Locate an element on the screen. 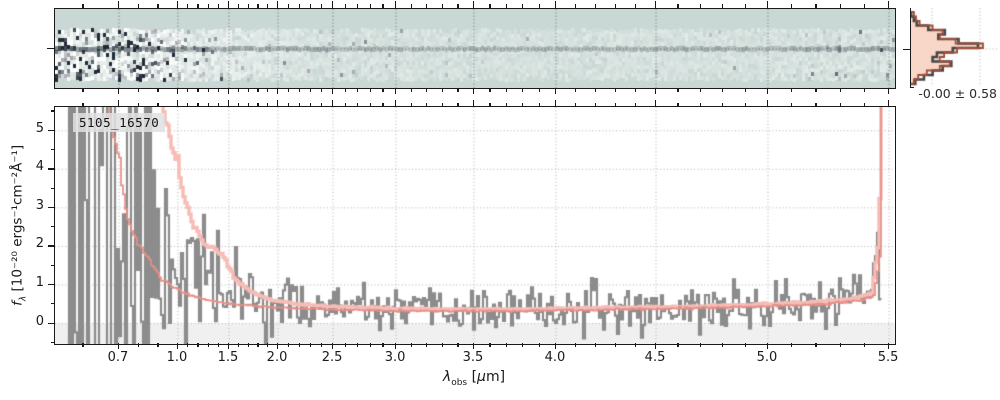 Image resolution: width=1000 pixels, height=400 pixels. y-tick-label: 3 is located at coordinates (39, 205).